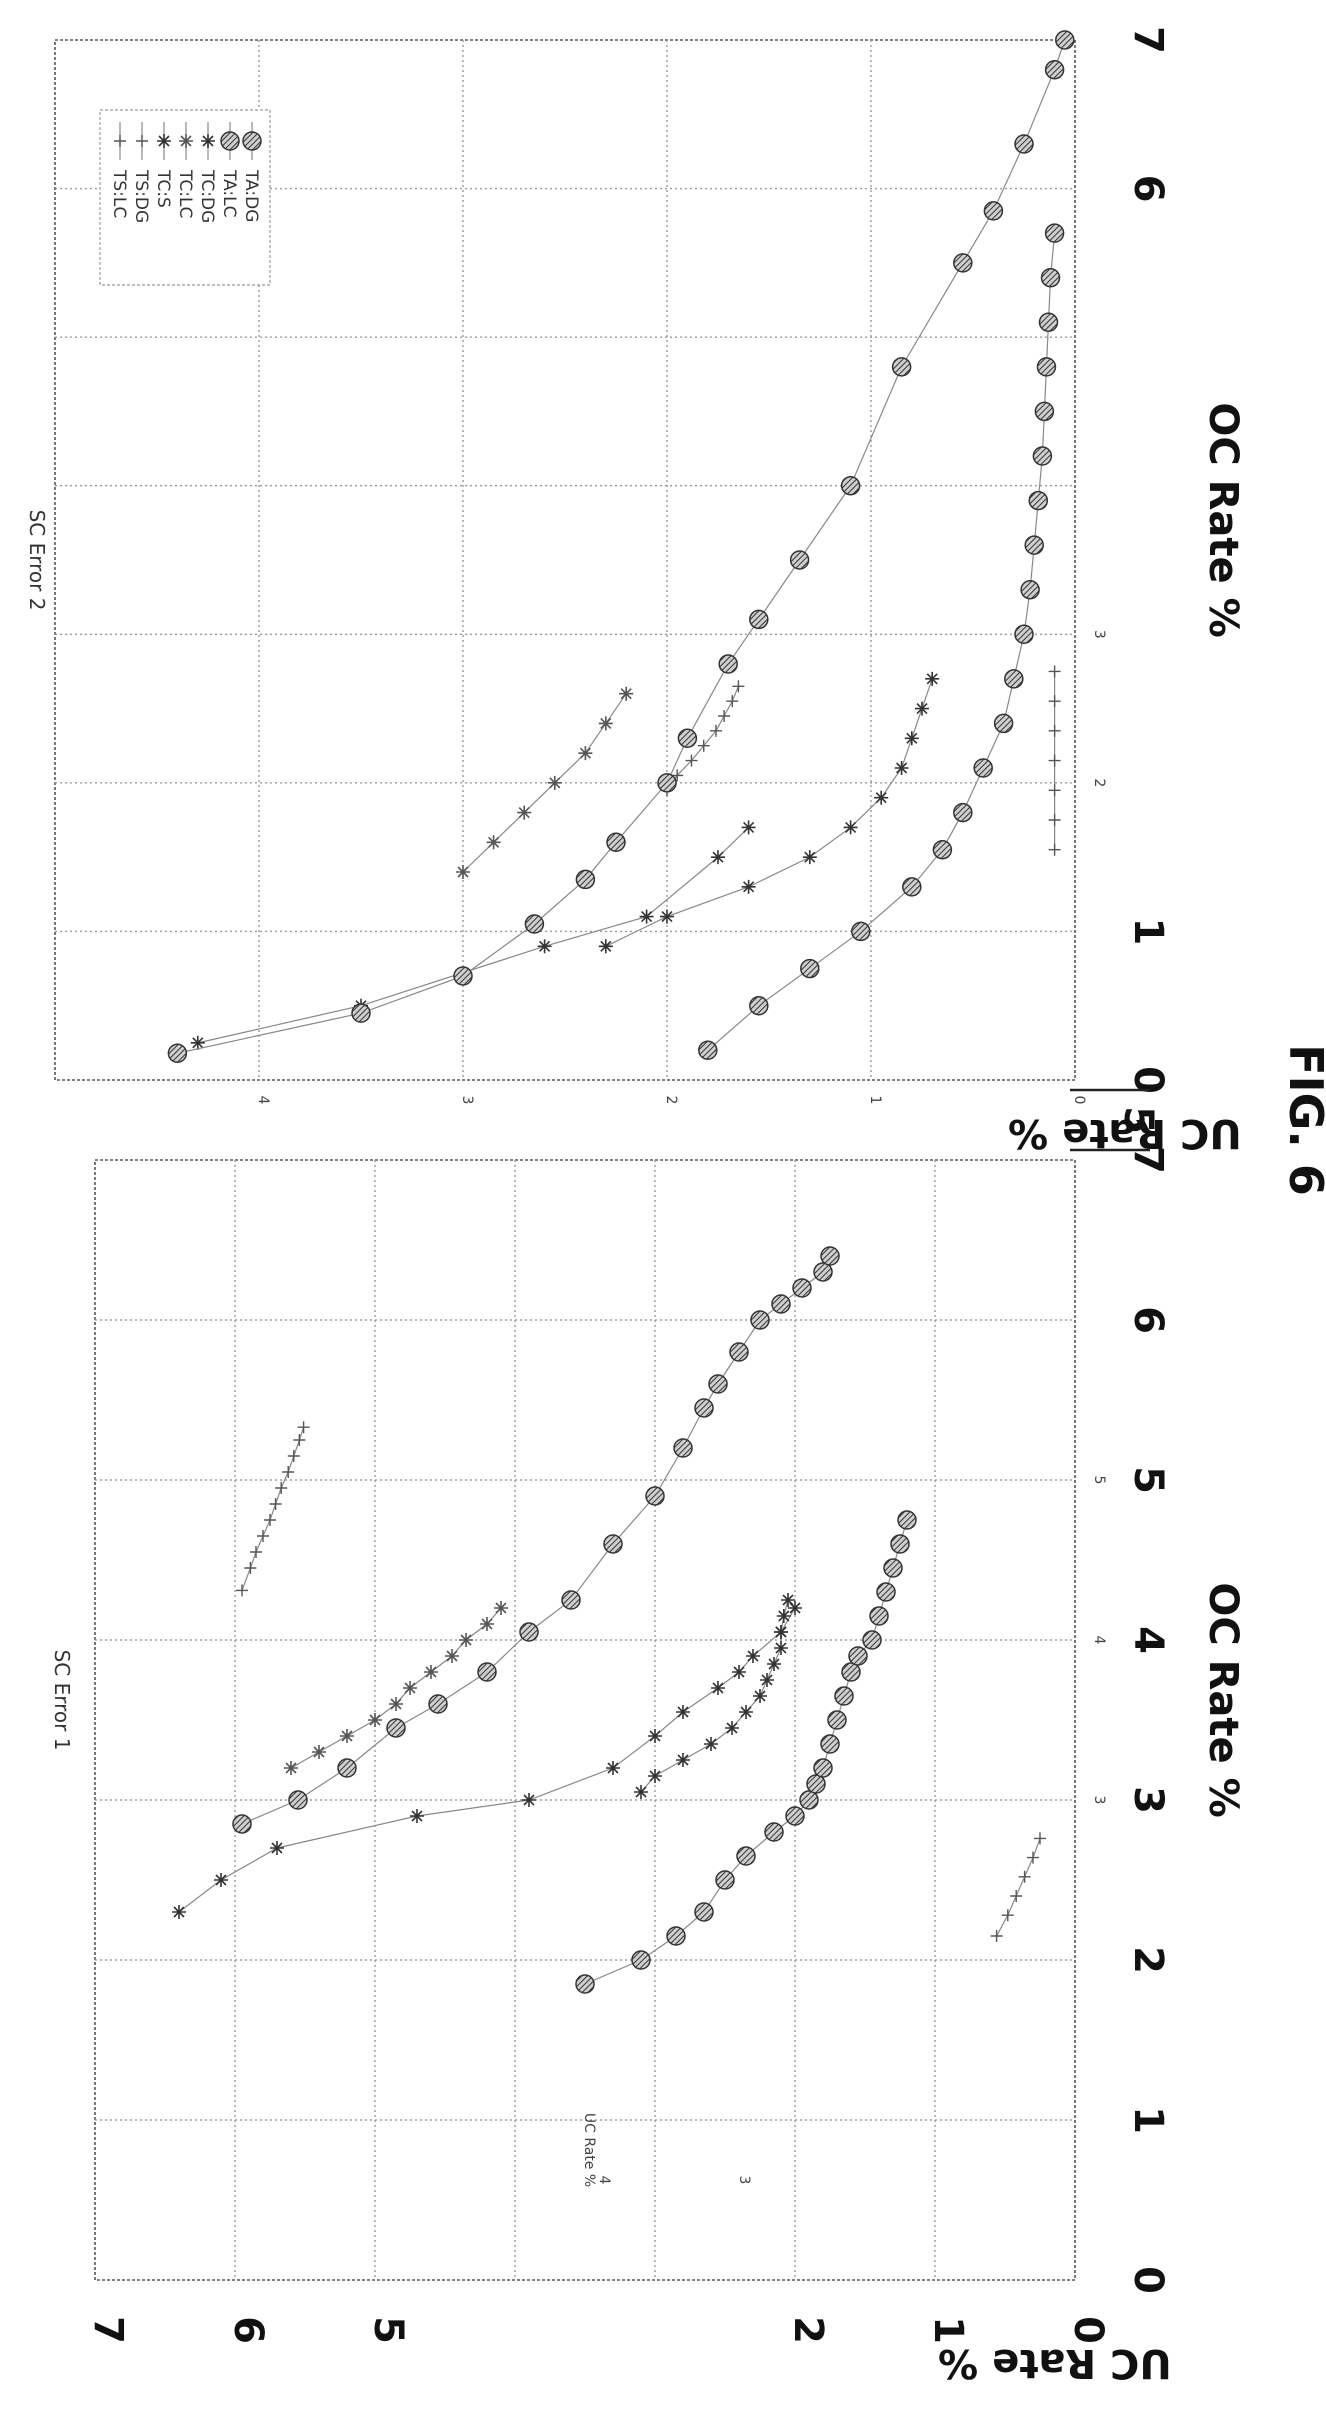 This screenshot has height=2409, width=1326. I want to click on y-axis-title-2: UC Rate %, so click(1125, 1133).